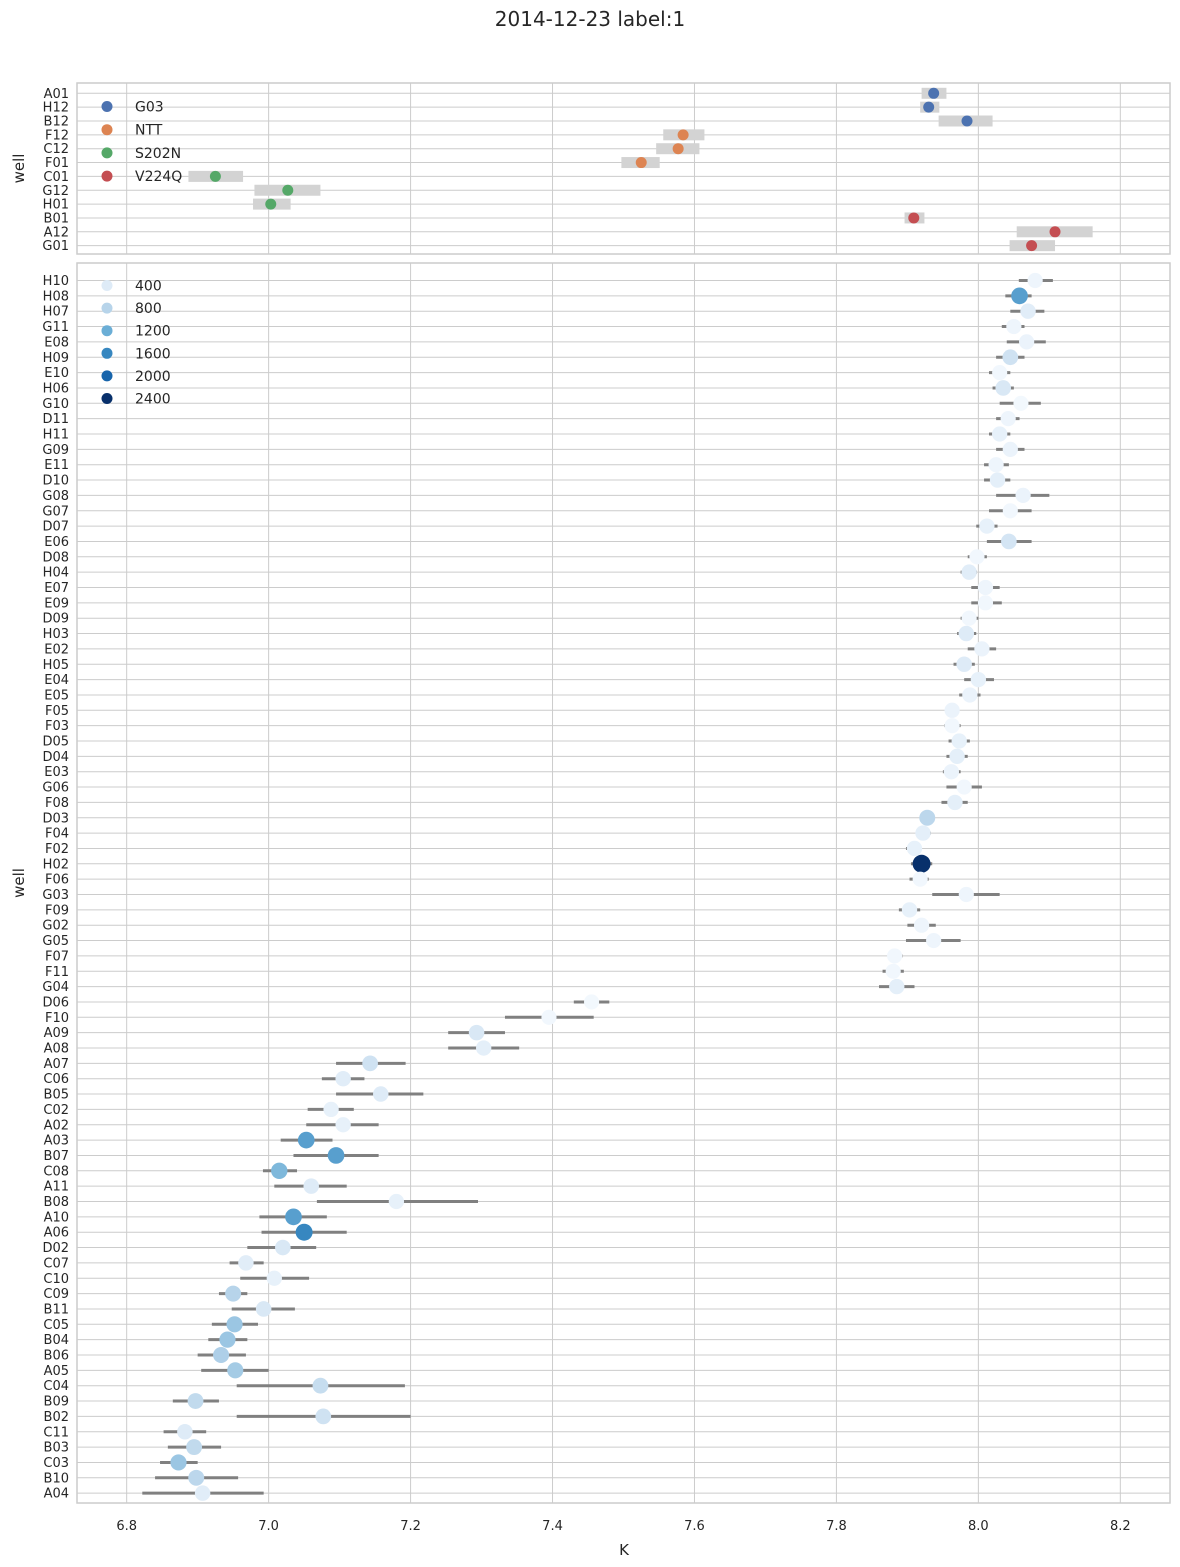 The image size is (1180, 1567). What do you see at coordinates (56, 1340) in the screenshot?
I see `y-tick-label: B04` at bounding box center [56, 1340].